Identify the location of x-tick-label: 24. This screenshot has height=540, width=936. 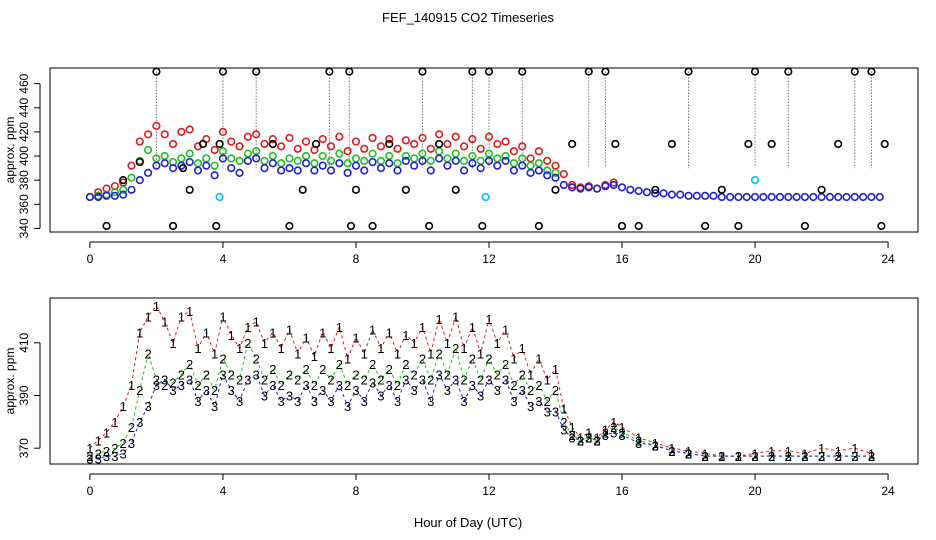
(888, 491).